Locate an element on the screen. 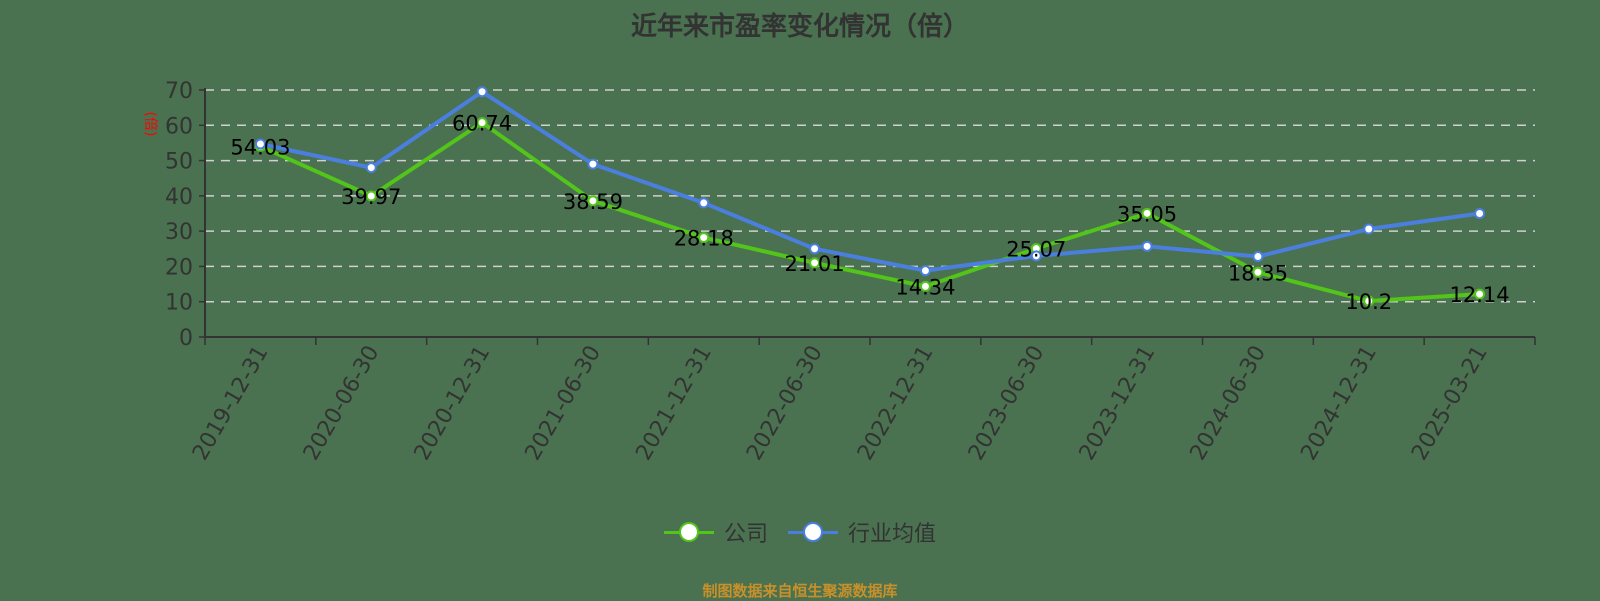 The width and height of the screenshot is (1600, 601). x-tick-label: 2025-03-21 is located at coordinates (1450, 403).